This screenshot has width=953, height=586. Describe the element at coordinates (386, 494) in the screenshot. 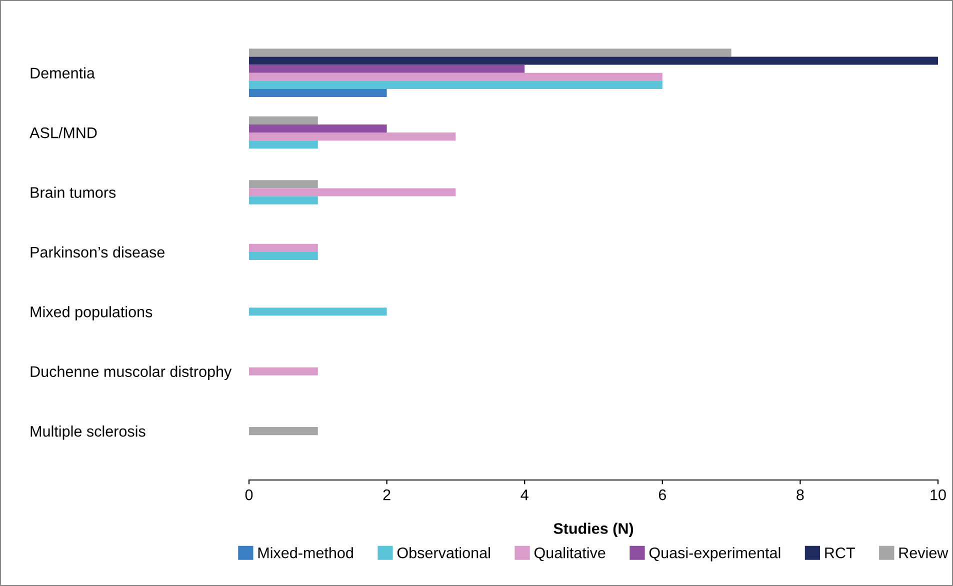

I see `x-tick-label: 2` at that location.